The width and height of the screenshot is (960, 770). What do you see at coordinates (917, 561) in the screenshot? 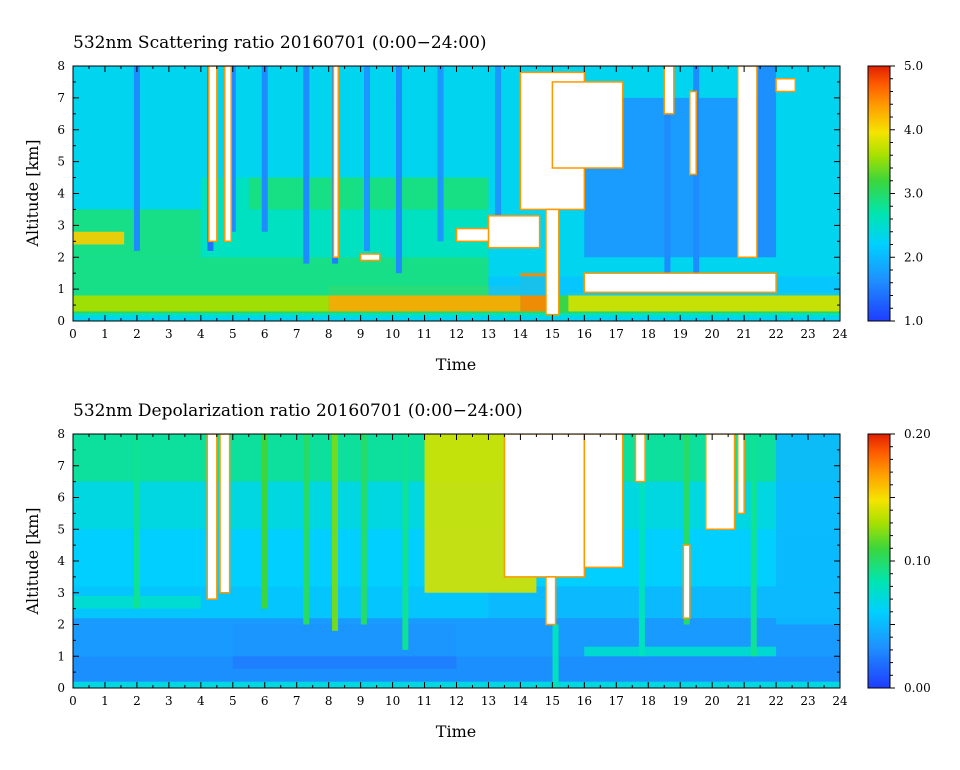
I see `colorbar-tick-label: 0.10` at bounding box center [917, 561].